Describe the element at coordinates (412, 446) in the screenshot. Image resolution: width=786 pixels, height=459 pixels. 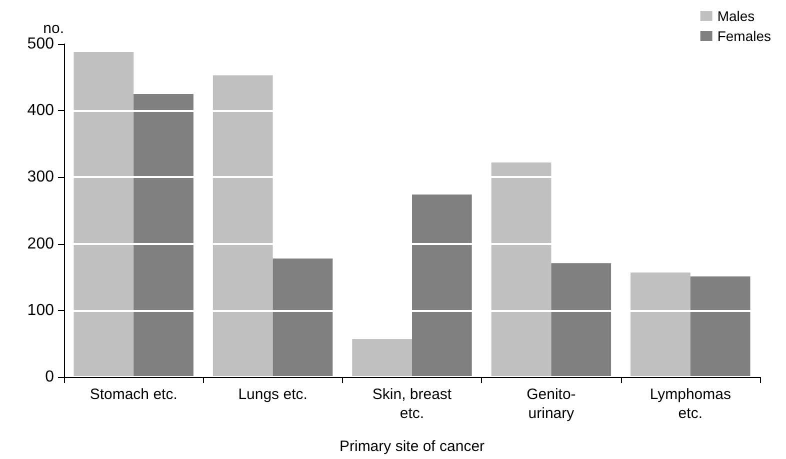
I see `x-axis-title: Primary site of cancer` at that location.